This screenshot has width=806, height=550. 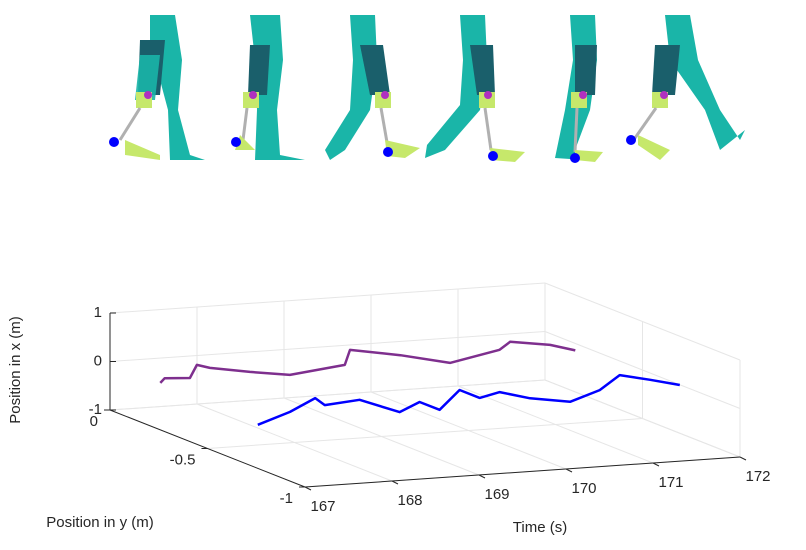 What do you see at coordinates (286, 498) in the screenshot?
I see `y-tick-label: -1` at bounding box center [286, 498].